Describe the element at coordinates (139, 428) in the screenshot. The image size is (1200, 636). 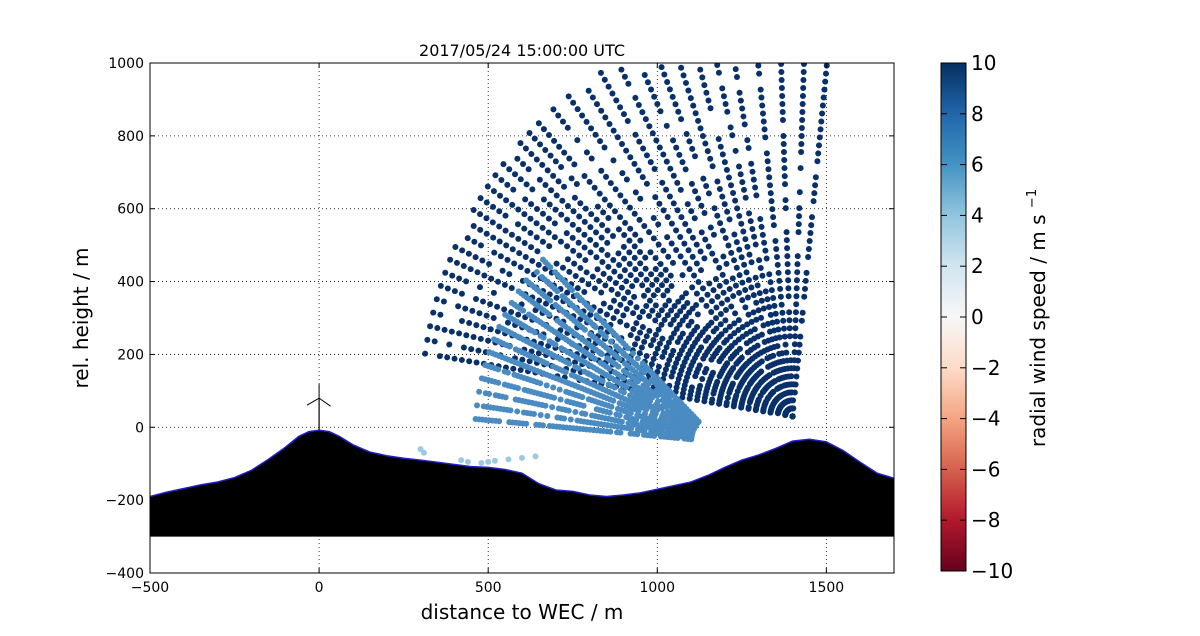
I see `y-tick-label: 0` at that location.